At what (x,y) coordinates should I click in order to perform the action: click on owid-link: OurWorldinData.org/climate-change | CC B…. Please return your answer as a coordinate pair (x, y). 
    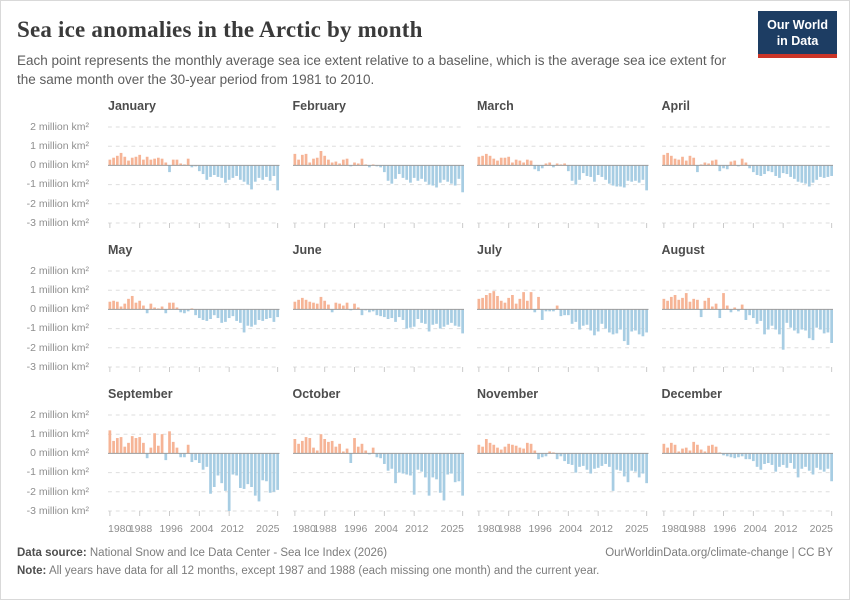
    Looking at the image, I should click on (719, 553).